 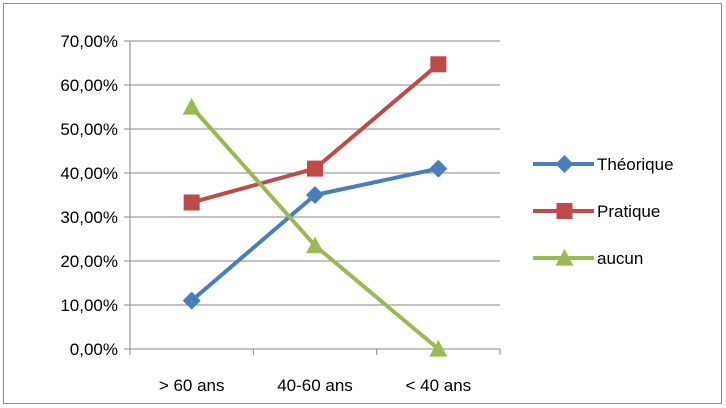 I want to click on y-tick-label: 60,00%, so click(x=89, y=85).